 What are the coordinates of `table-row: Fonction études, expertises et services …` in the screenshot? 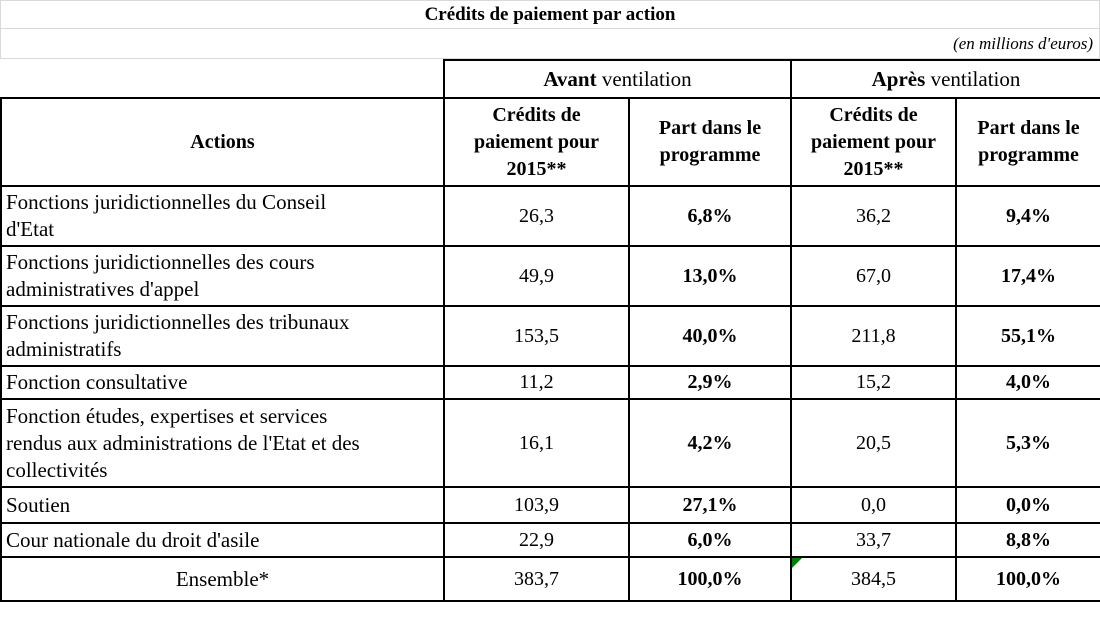 It's located at (550, 443).